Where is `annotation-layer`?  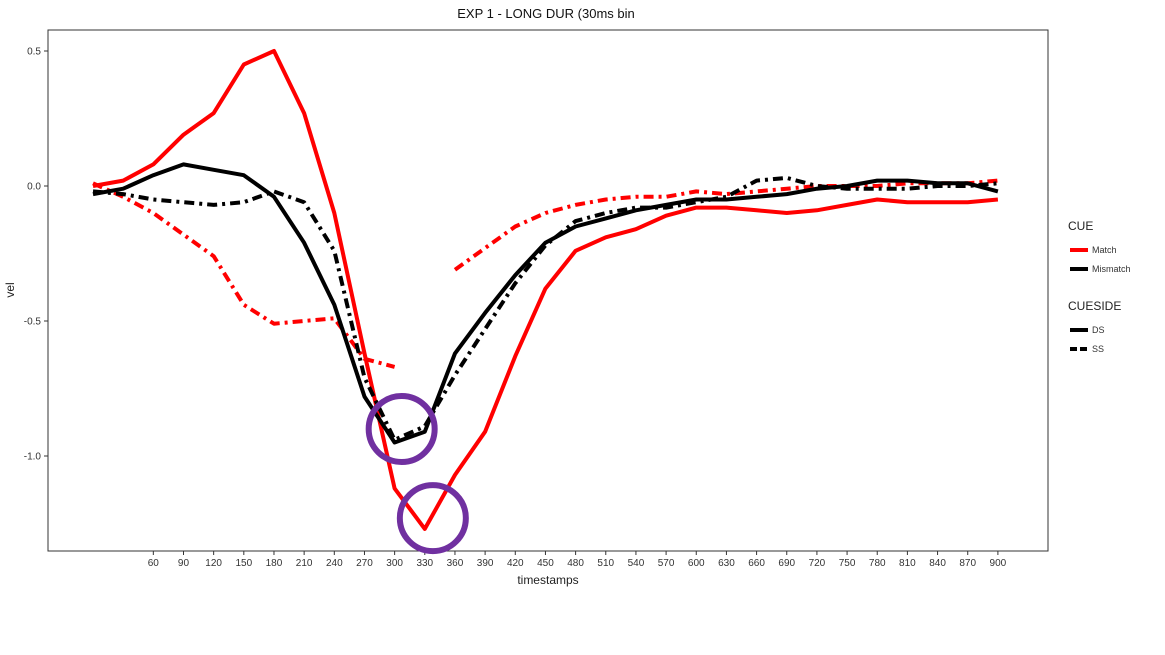 annotation-layer is located at coordinates (417, 474).